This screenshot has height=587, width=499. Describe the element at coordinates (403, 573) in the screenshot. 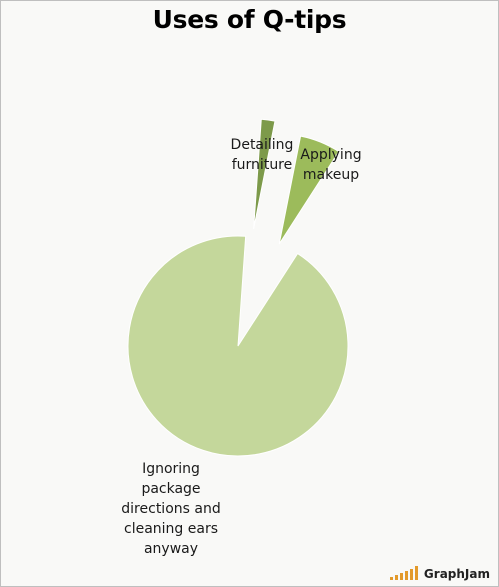

I see `graphjam-bars-icon` at that location.